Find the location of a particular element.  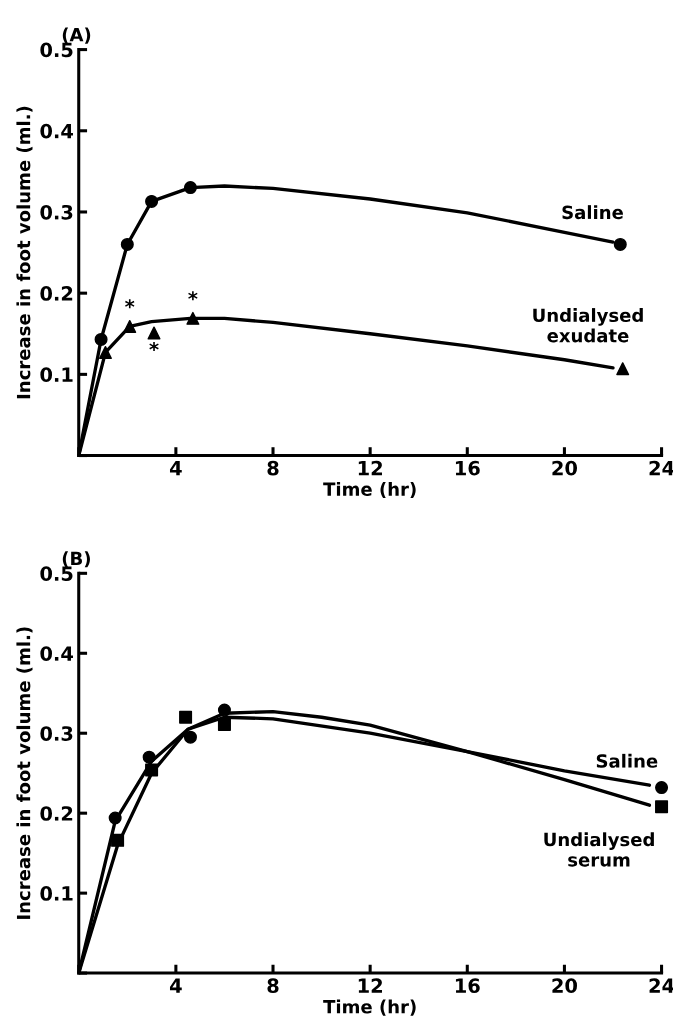

chart-title: (A) is located at coordinates (76, 35).